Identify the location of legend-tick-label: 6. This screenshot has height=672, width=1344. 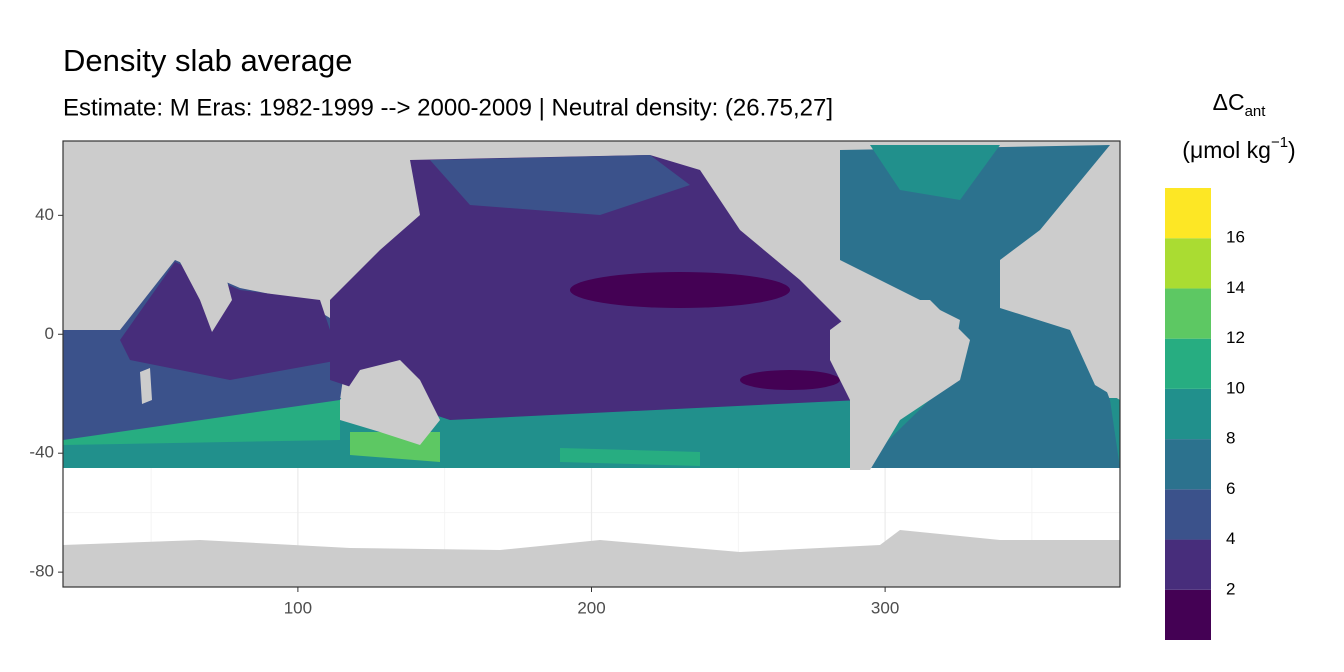
(1230, 488).